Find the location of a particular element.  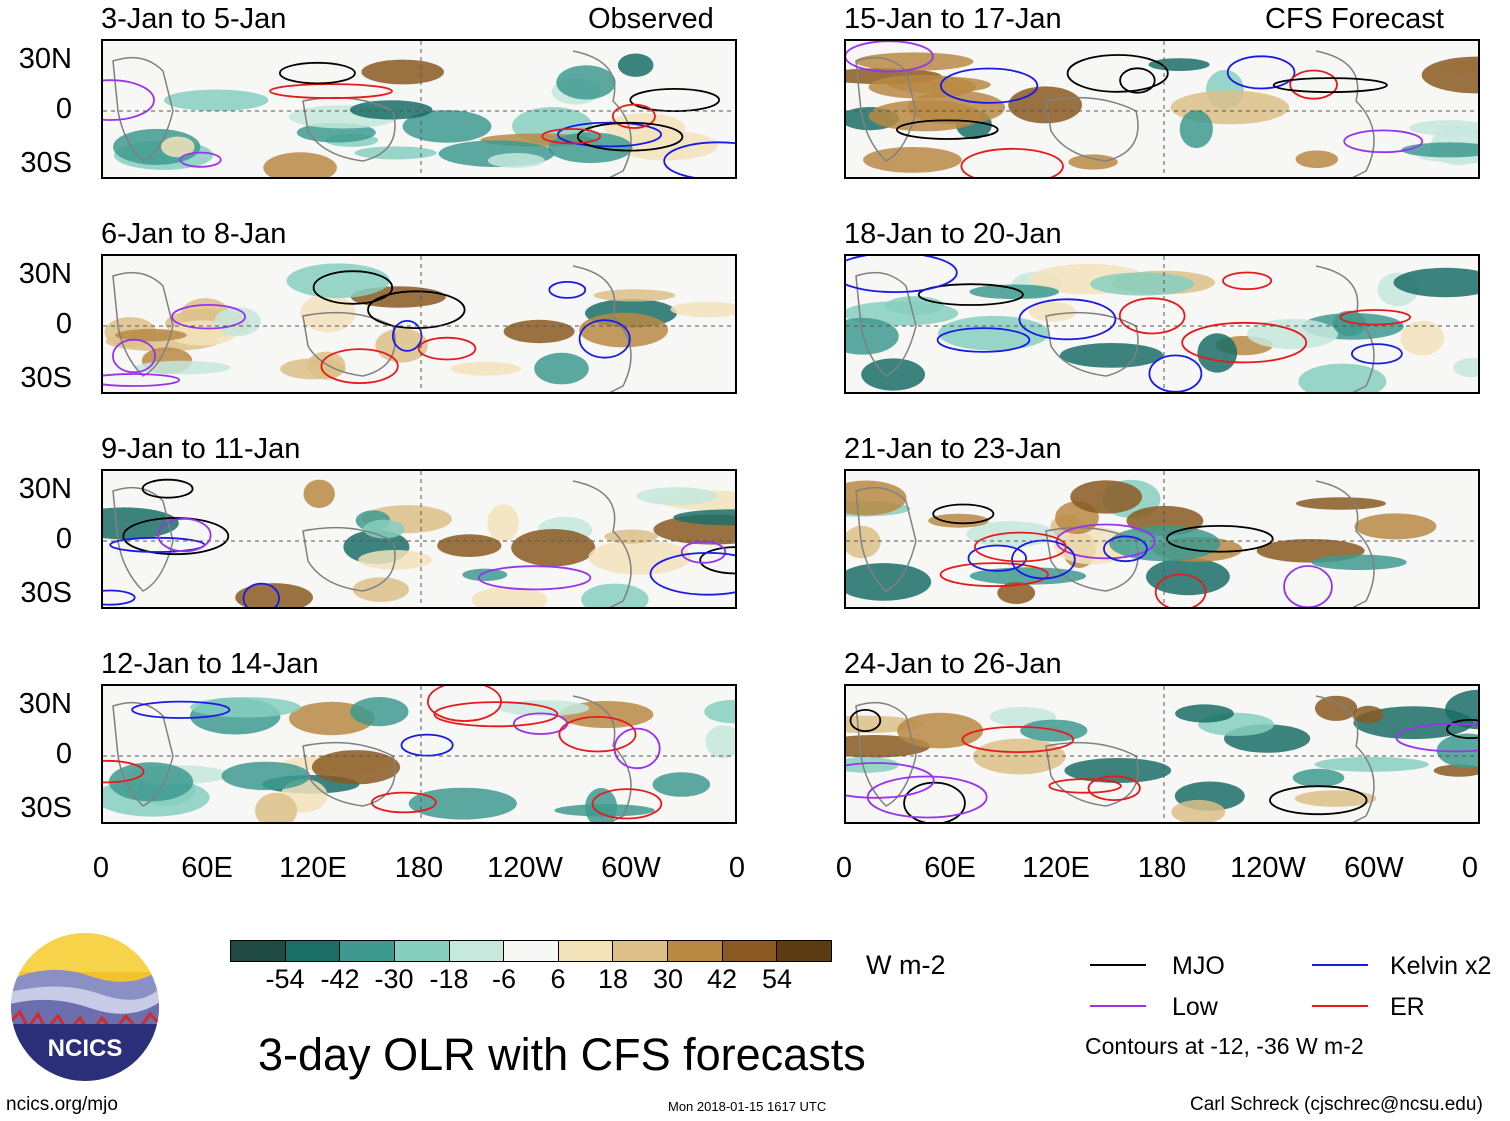

legend-mjo-label: MJO is located at coordinates (1198, 966).